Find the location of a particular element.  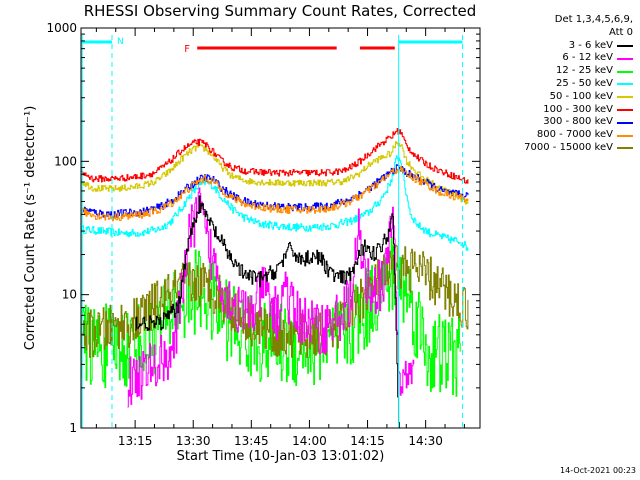

x-tick-label: 14:00 is located at coordinates (309, 441).